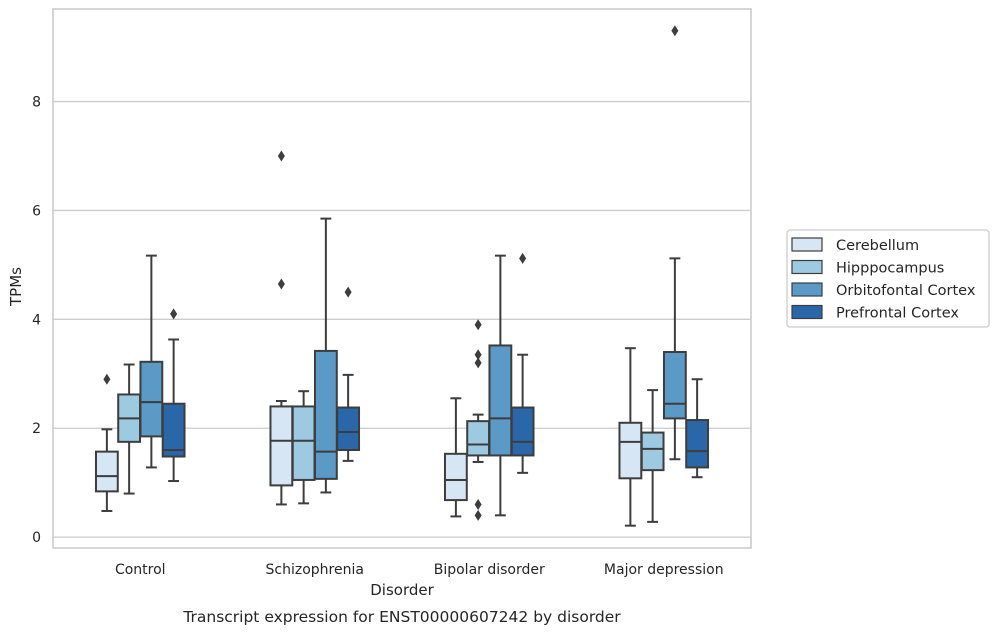  Describe the element at coordinates (897, 314) in the screenshot. I see `legend-label: Prefrontal Cortex` at that location.